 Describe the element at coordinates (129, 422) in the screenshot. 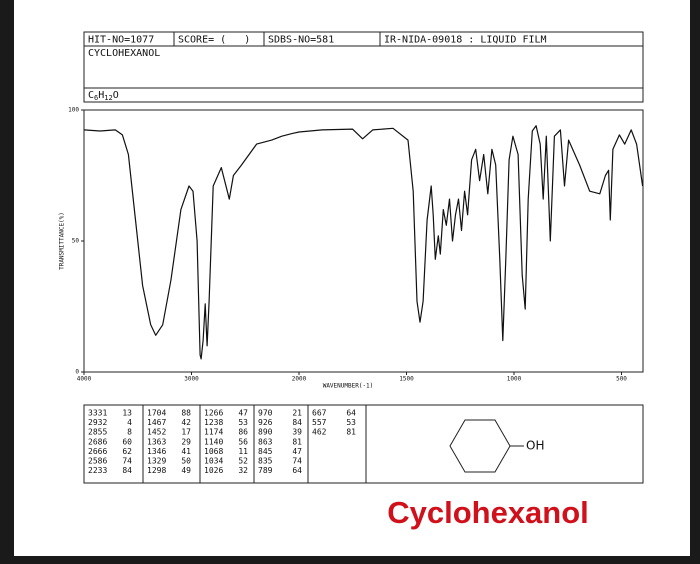

I see `peak-transmittance: 4` at that location.